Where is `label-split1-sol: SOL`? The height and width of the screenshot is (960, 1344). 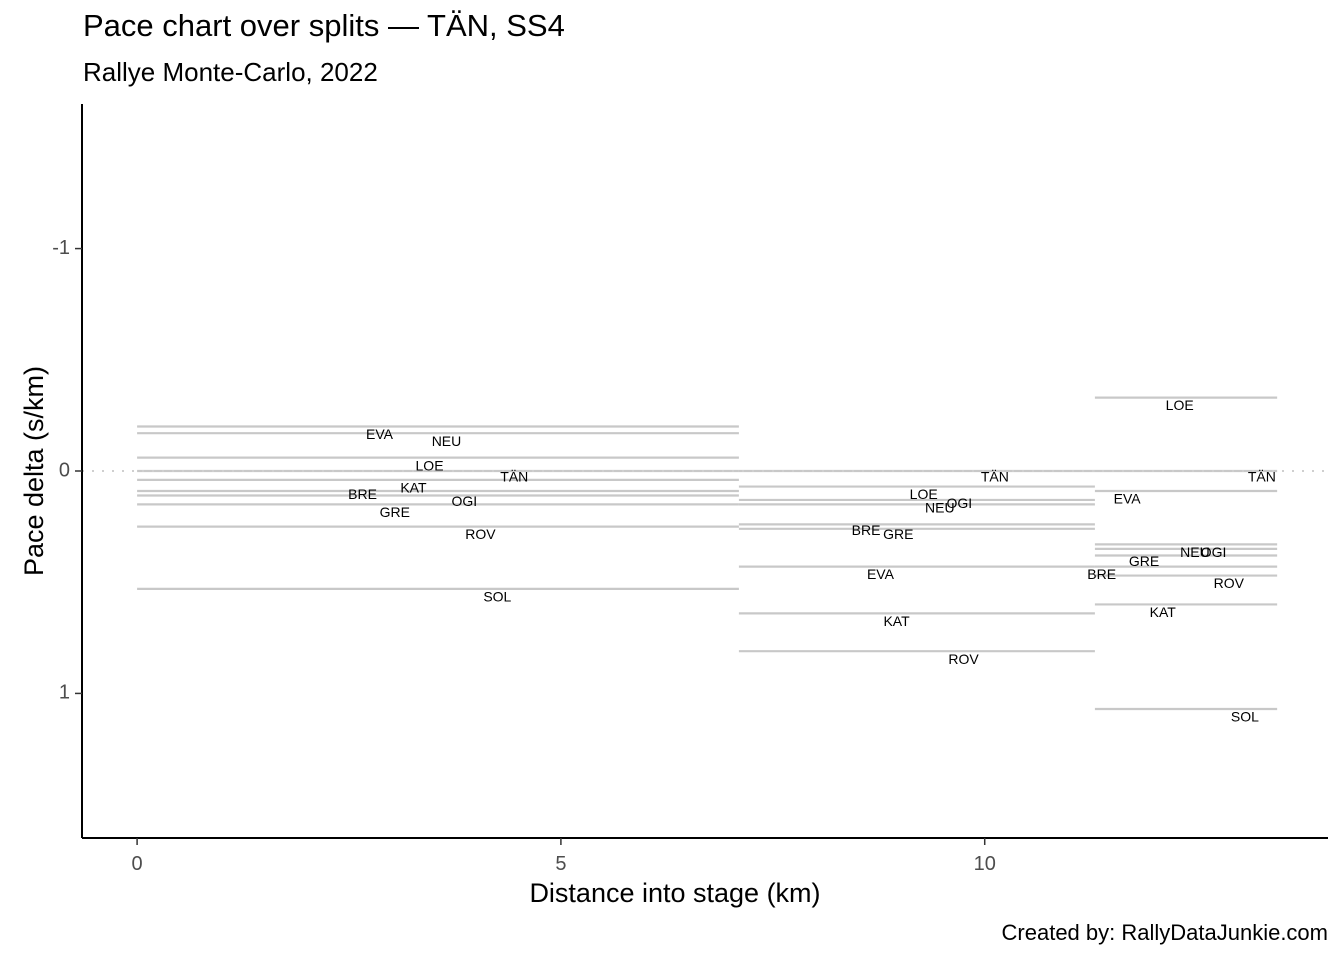
label-split1-sol: SOL is located at coordinates (497, 596).